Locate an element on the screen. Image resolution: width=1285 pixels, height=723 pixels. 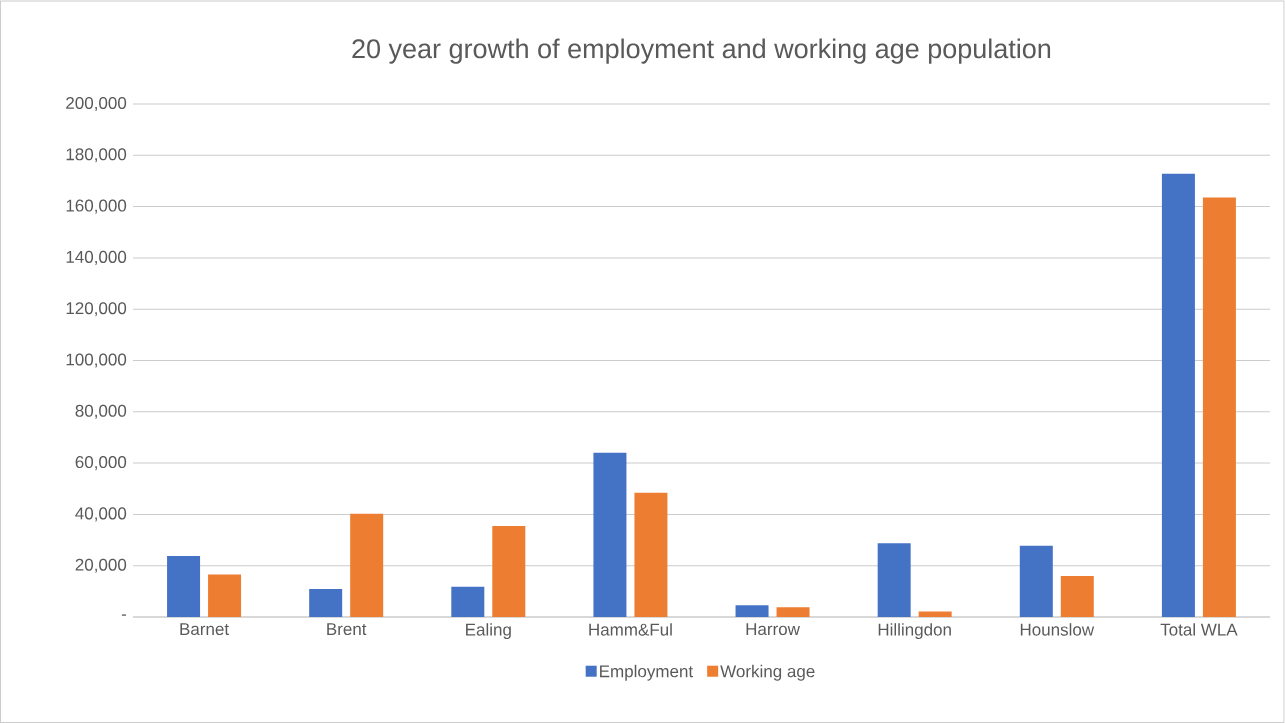
x-tick-label: Harrow is located at coordinates (773, 629).